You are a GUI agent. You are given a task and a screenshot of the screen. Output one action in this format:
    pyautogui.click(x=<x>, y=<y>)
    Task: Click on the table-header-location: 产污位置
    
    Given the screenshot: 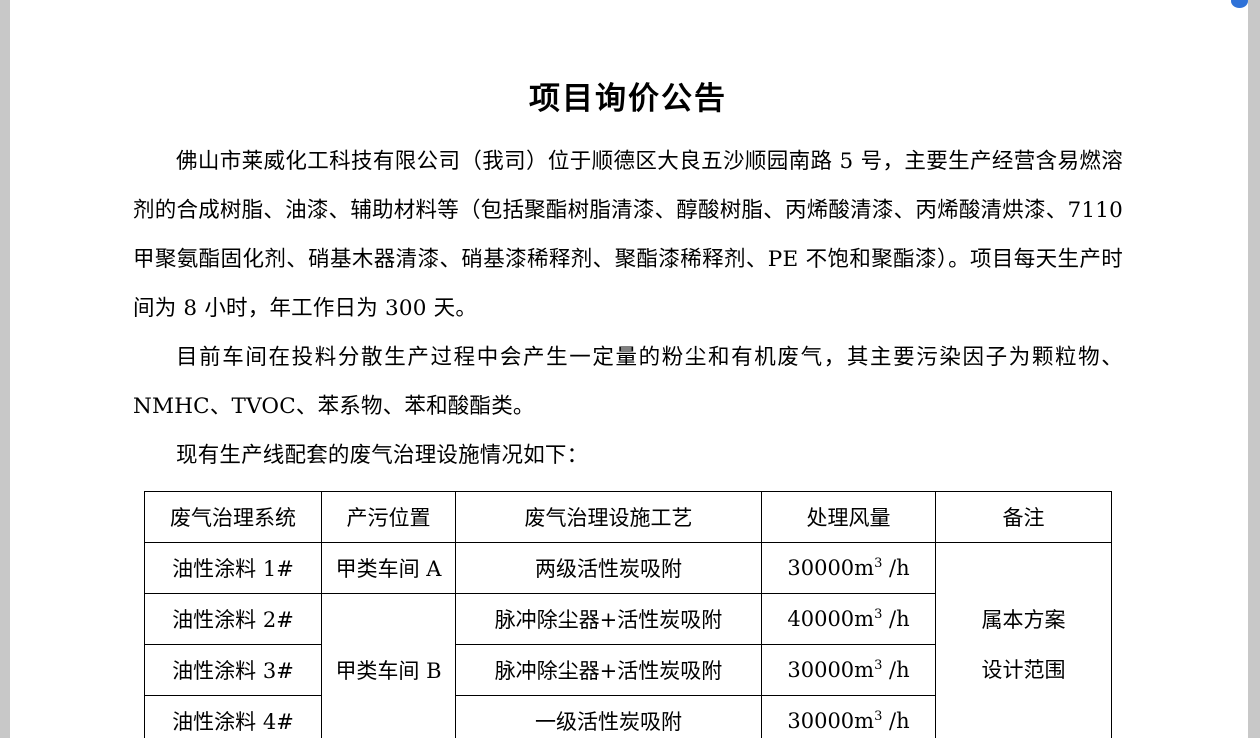 What is the action you would take?
    pyautogui.click(x=388, y=517)
    